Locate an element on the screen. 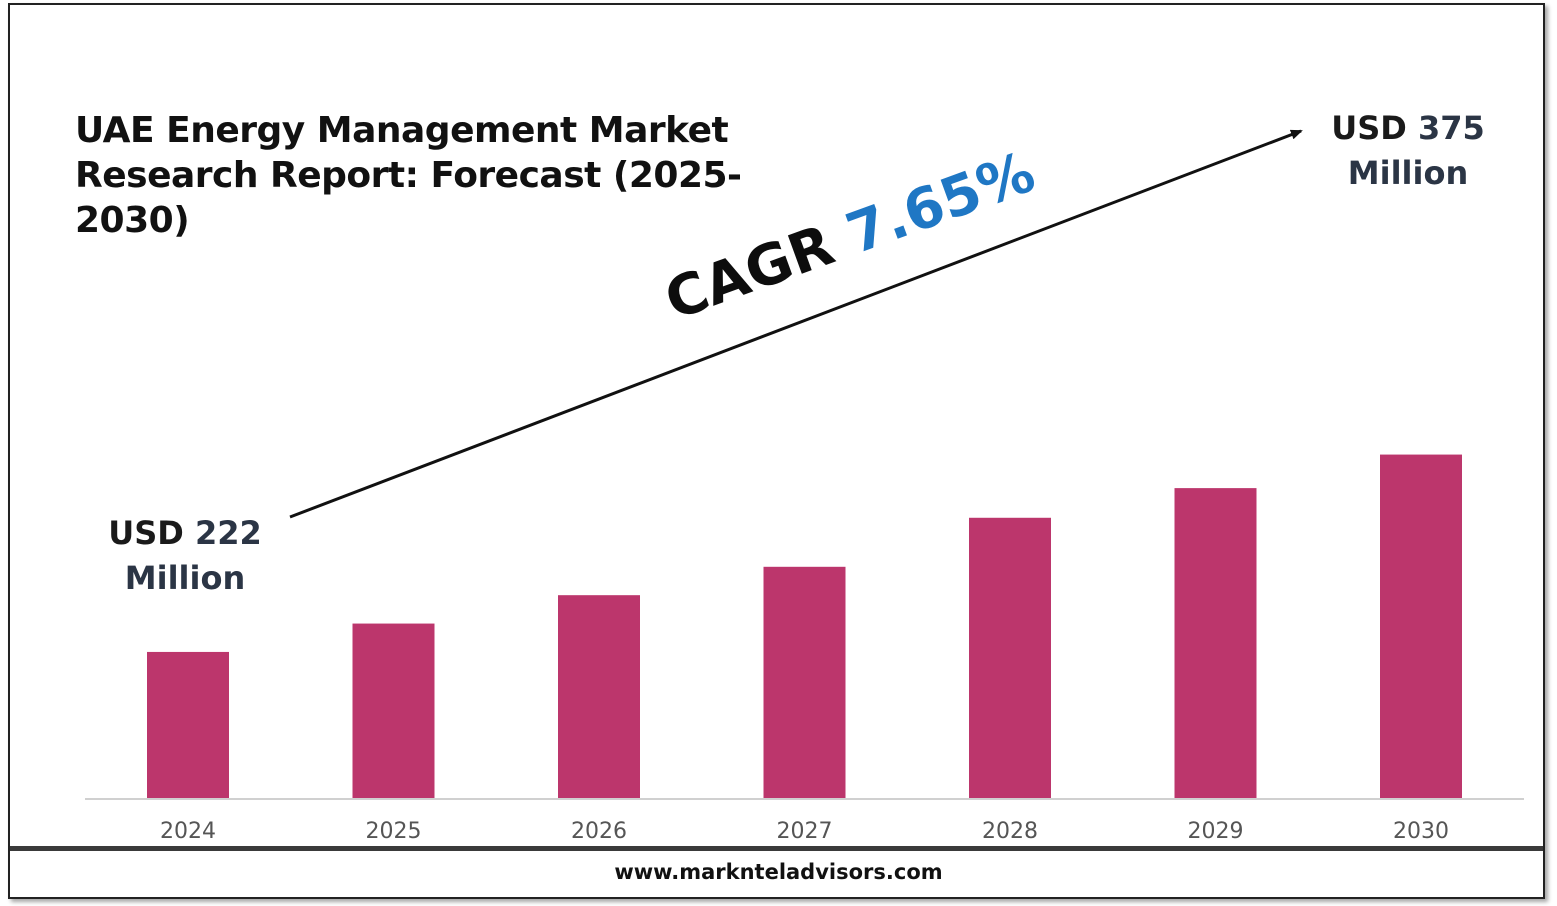 This screenshot has width=1557, height=906. x-tick-label-2028: 2028 is located at coordinates (1010, 831).